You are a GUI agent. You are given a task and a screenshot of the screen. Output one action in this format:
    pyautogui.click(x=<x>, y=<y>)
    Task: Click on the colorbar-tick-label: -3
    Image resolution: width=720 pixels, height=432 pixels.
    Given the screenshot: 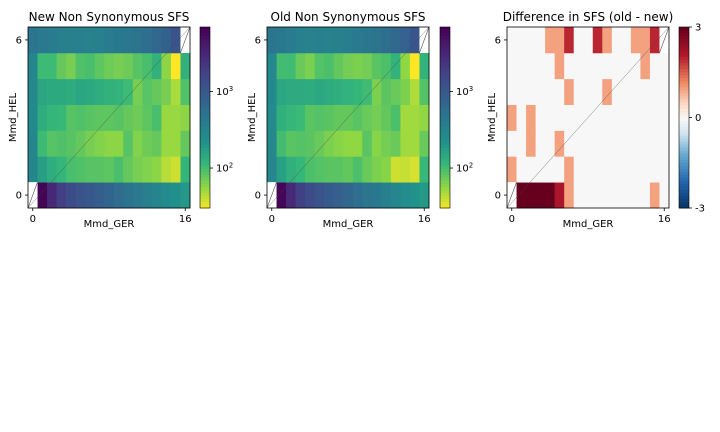 What is the action you would take?
    pyautogui.click(x=700, y=209)
    